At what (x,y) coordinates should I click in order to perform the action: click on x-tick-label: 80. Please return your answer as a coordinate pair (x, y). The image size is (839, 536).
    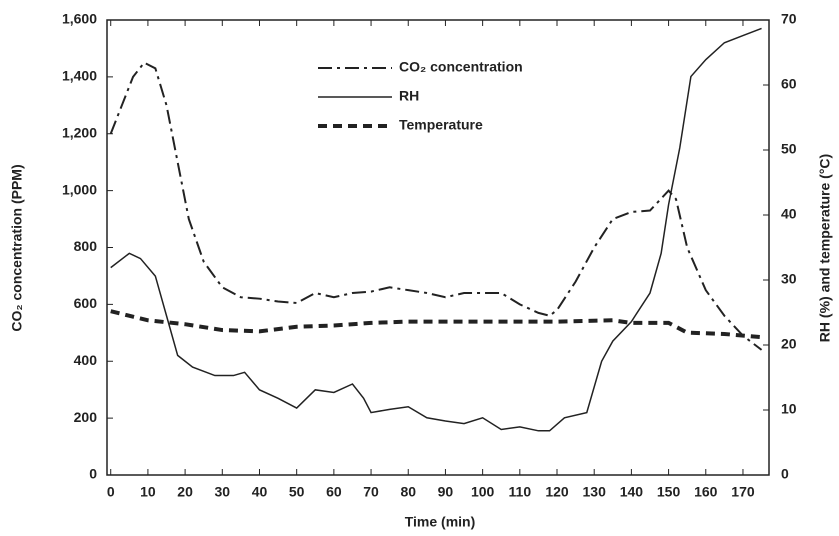
    Looking at the image, I should click on (408, 492).